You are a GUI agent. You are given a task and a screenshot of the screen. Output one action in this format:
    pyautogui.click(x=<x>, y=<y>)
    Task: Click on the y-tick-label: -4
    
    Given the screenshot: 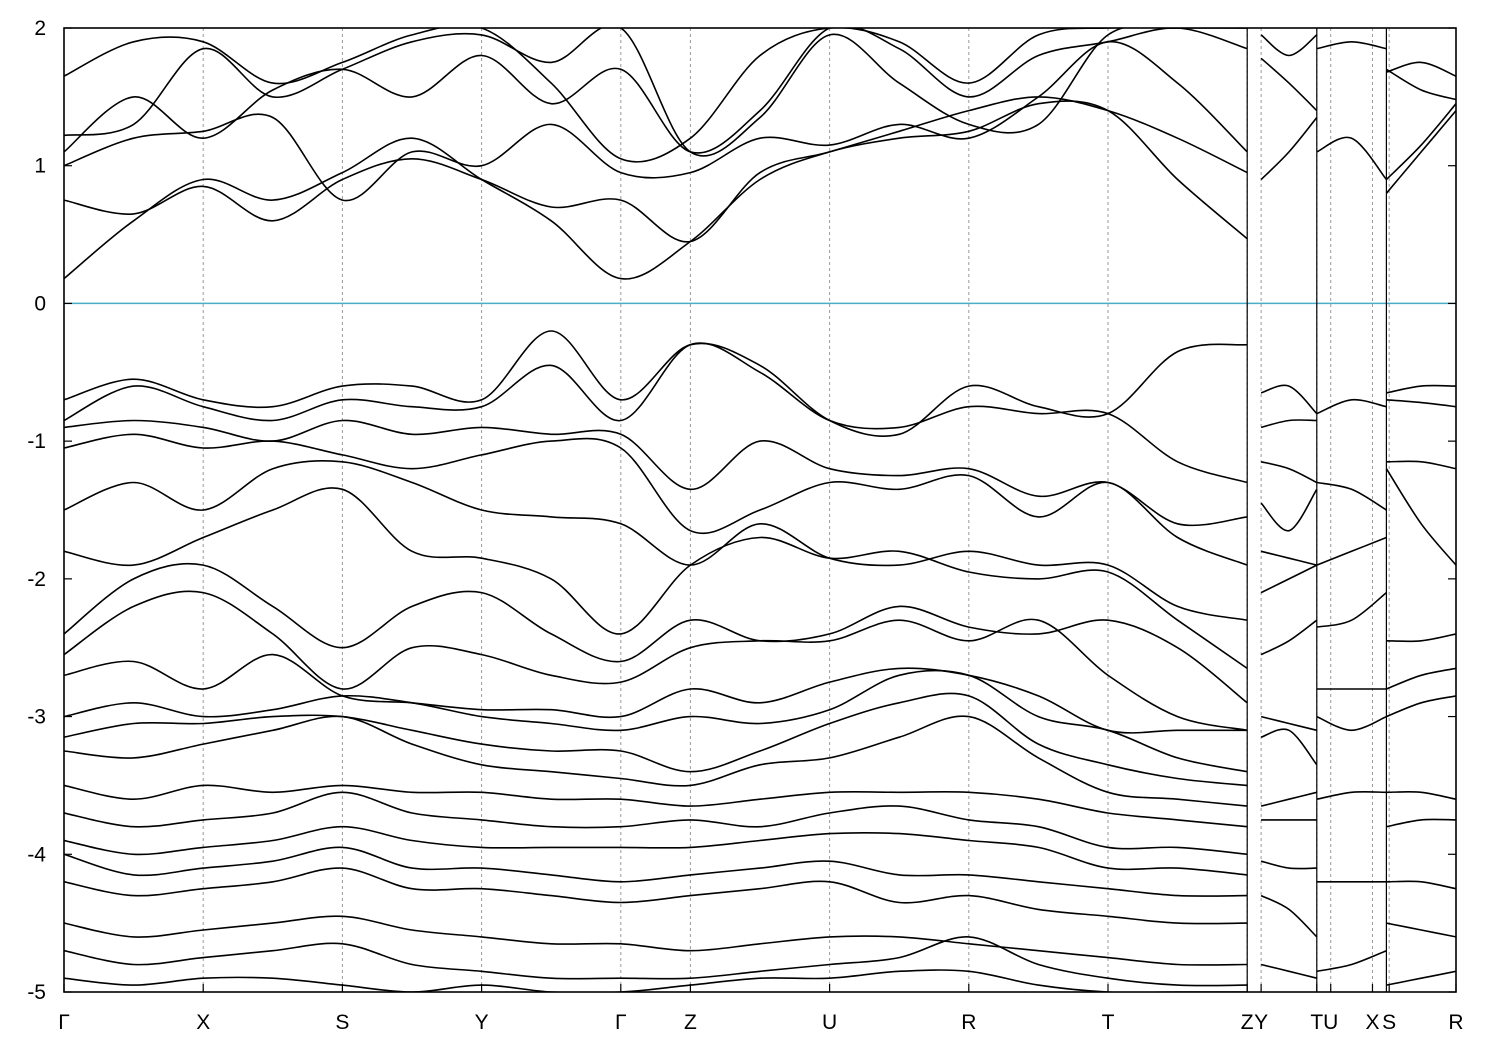 What is the action you would take?
    pyautogui.click(x=36, y=854)
    